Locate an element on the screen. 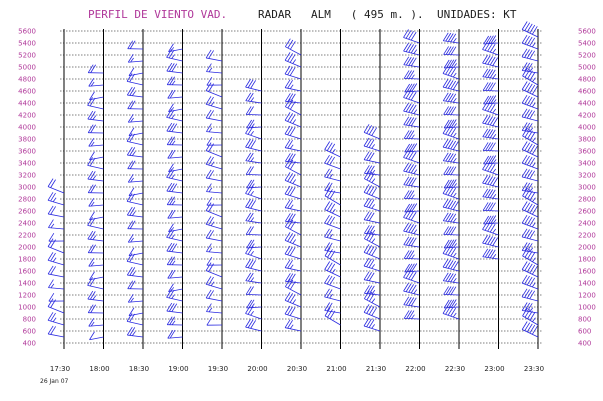 The height and width of the screenshot is (401, 603). date-stamp: 26 Jan 07 is located at coordinates (54, 381).